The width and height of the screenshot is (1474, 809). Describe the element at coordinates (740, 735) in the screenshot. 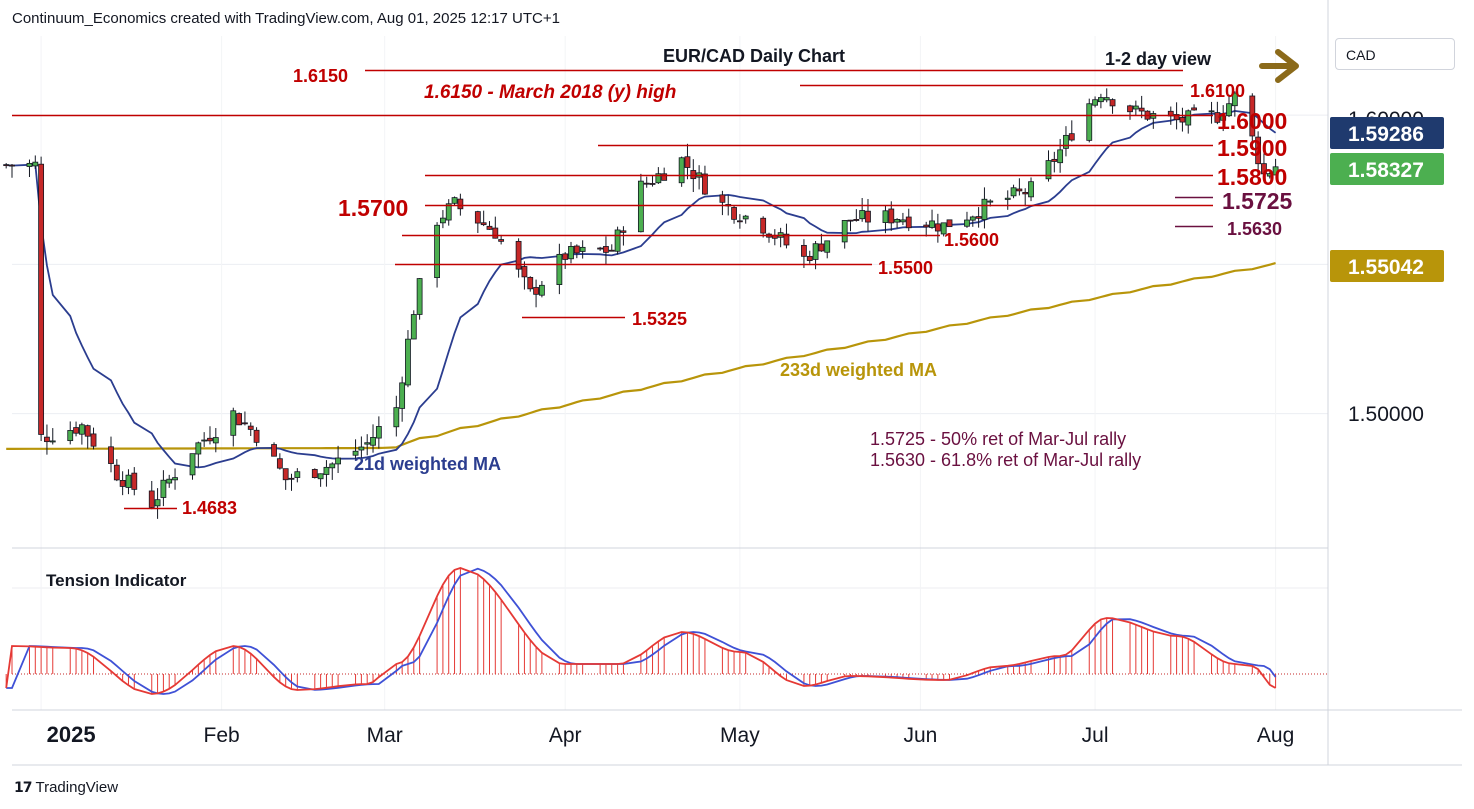

I see `x-tick-label: May` at that location.